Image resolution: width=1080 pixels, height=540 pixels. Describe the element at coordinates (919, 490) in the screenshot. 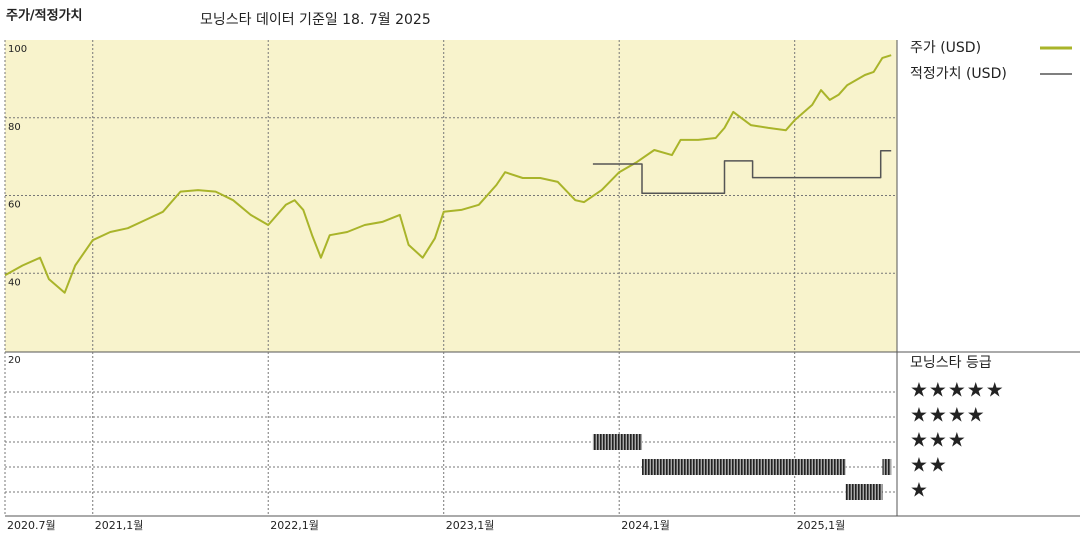

I see `rating-label: ★` at that location.